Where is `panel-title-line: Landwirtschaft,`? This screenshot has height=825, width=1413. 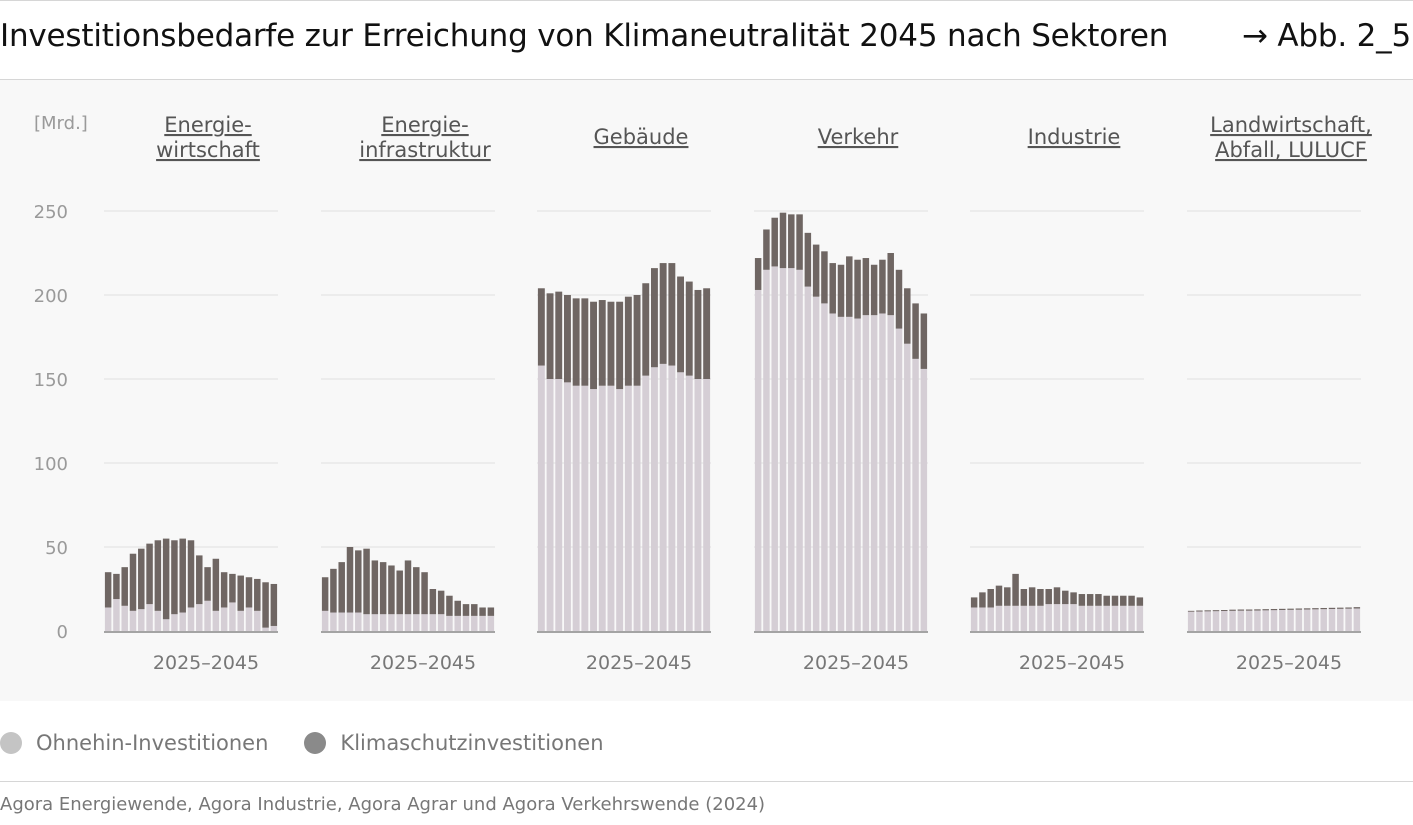 panel-title-line: Landwirtschaft, is located at coordinates (1291, 125).